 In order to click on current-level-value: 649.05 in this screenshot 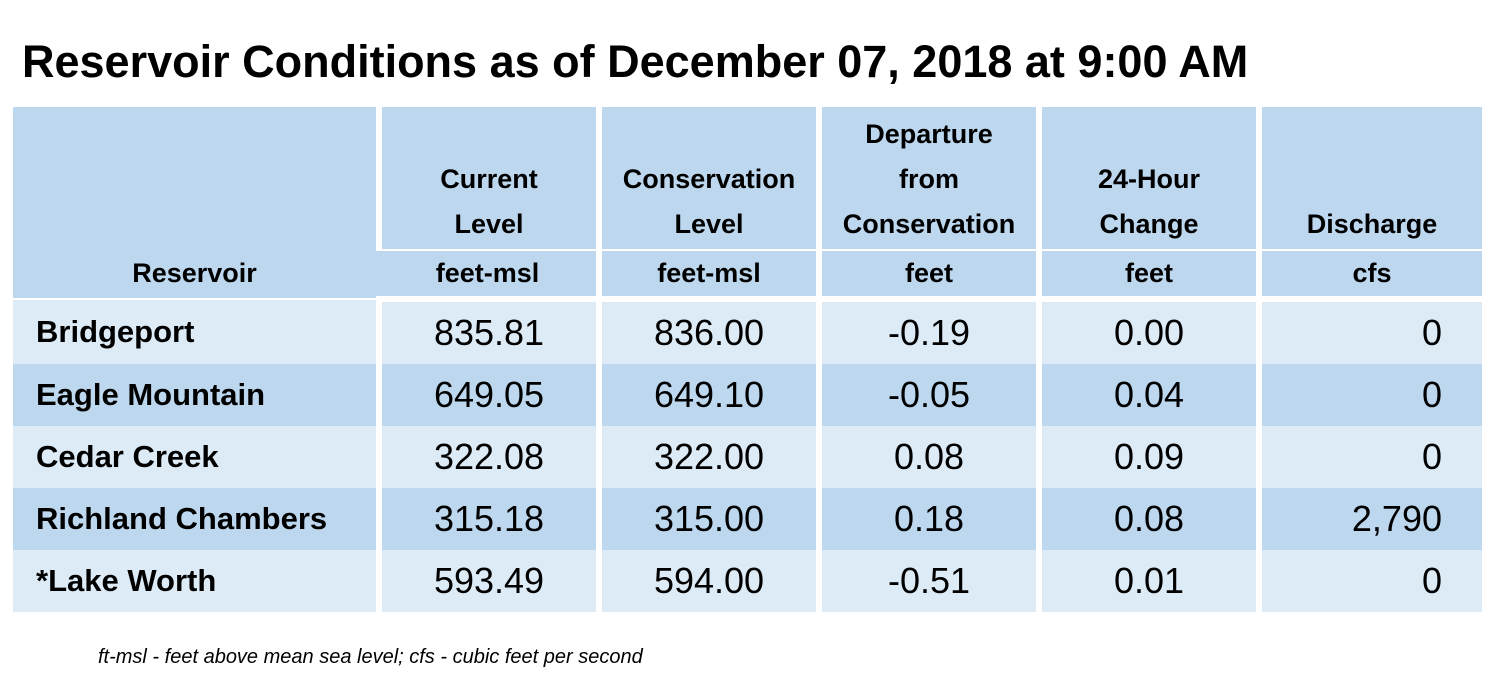, I will do `click(487, 395)`.